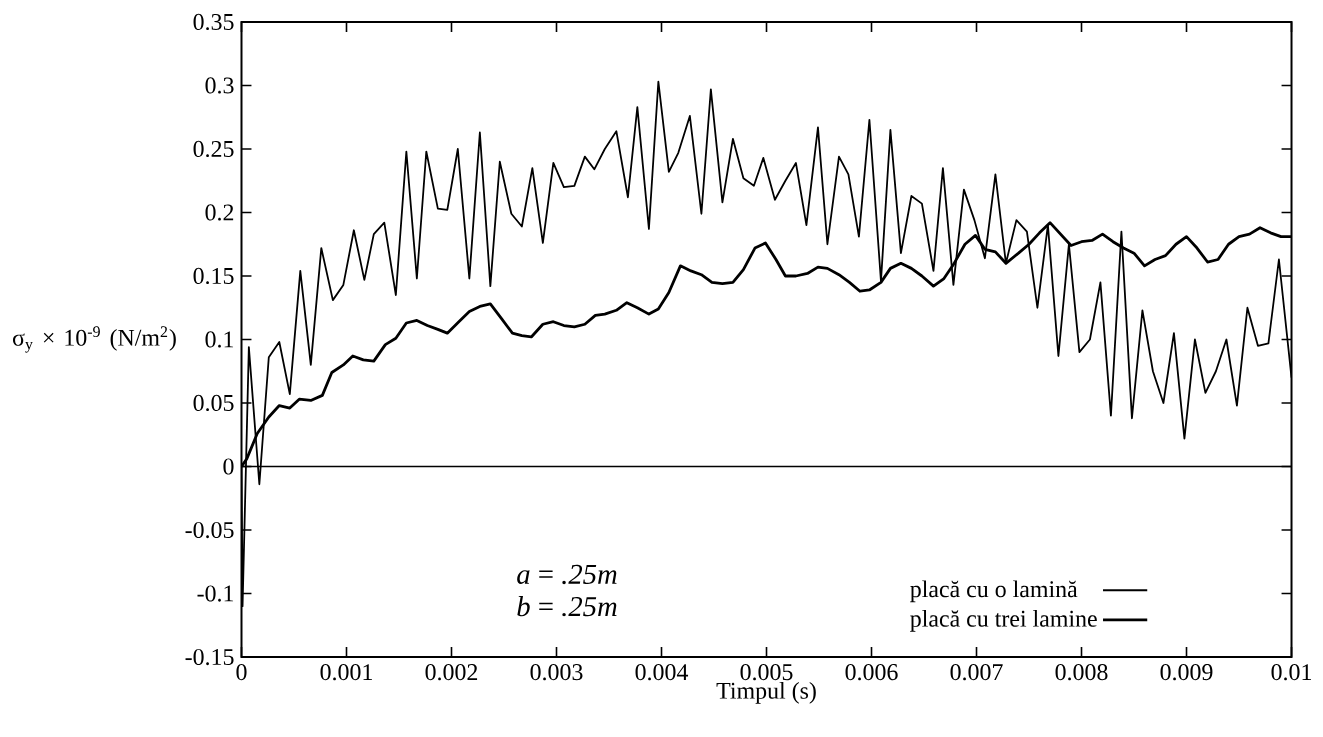 The height and width of the screenshot is (737, 1323). What do you see at coordinates (567, 574) in the screenshot?
I see `annotation: a = .25m` at bounding box center [567, 574].